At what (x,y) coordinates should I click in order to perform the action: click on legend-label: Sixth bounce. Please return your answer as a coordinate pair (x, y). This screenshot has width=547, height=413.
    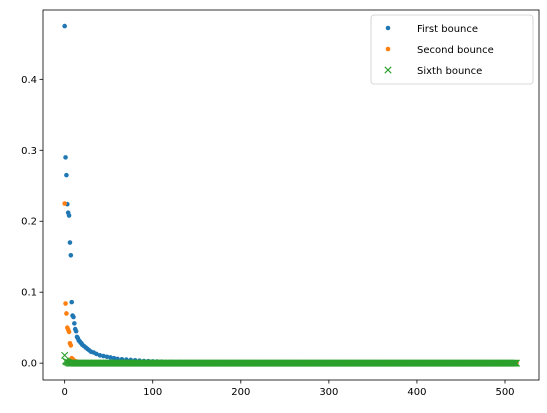
    Looking at the image, I should click on (449, 71).